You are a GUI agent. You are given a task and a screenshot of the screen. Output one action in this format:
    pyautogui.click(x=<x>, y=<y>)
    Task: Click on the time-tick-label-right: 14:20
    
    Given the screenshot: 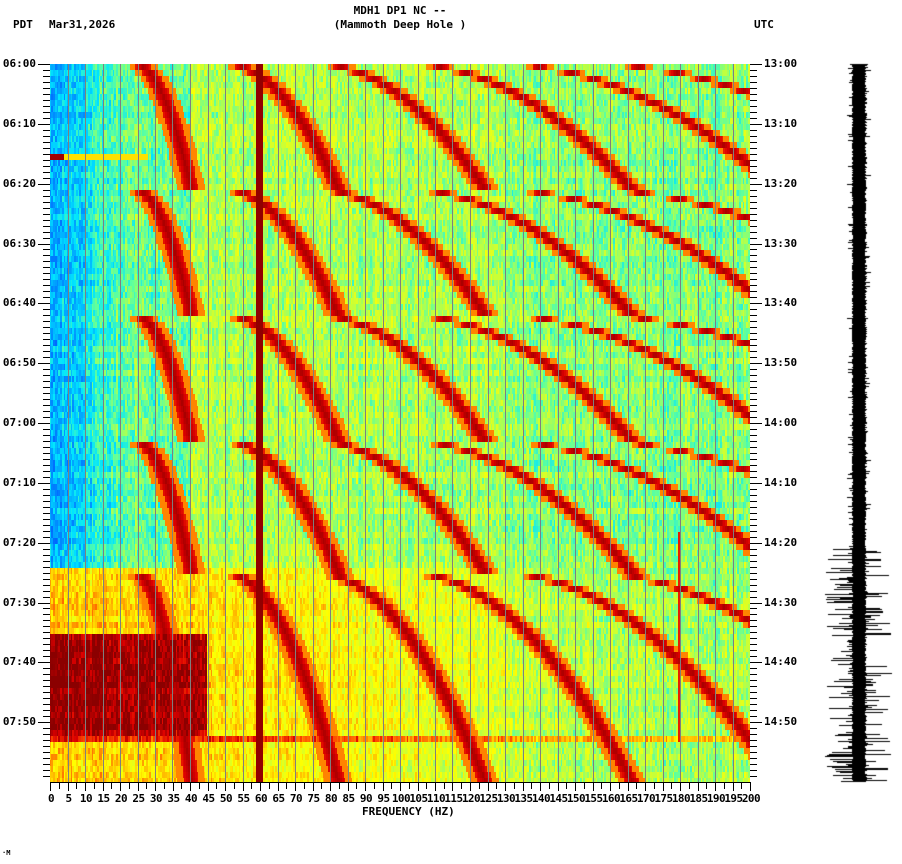 What is the action you would take?
    pyautogui.click(x=781, y=542)
    